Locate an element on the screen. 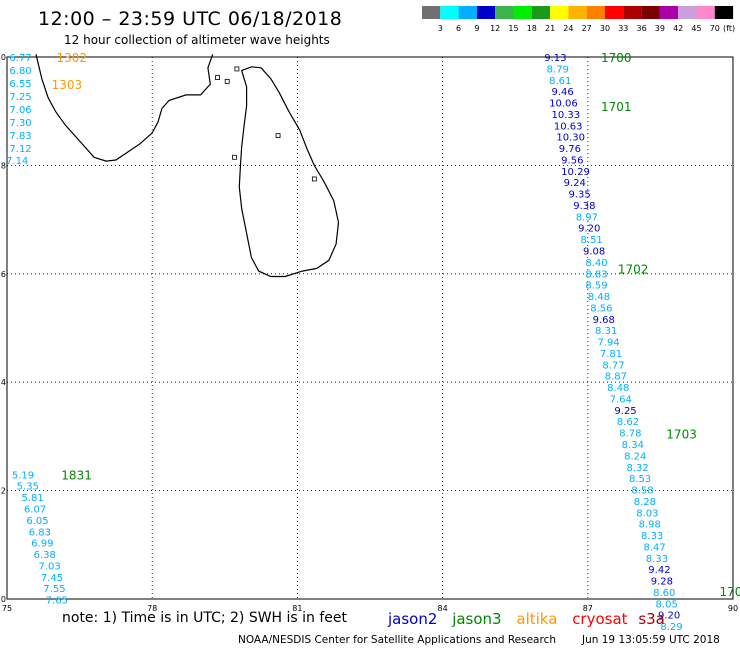  wave-height-value: 9.20 is located at coordinates (589, 229).